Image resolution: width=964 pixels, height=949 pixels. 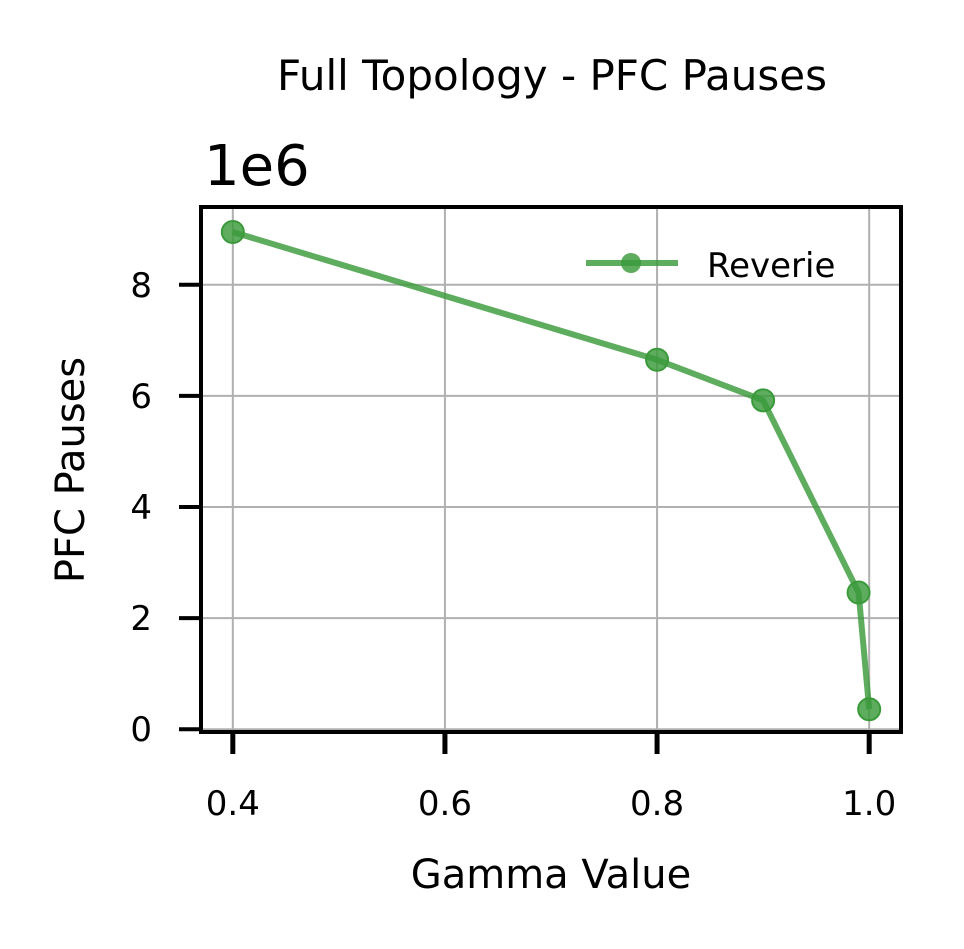 I want to click on chart-title: Full Topology - PFC Pauses, so click(x=552, y=75).